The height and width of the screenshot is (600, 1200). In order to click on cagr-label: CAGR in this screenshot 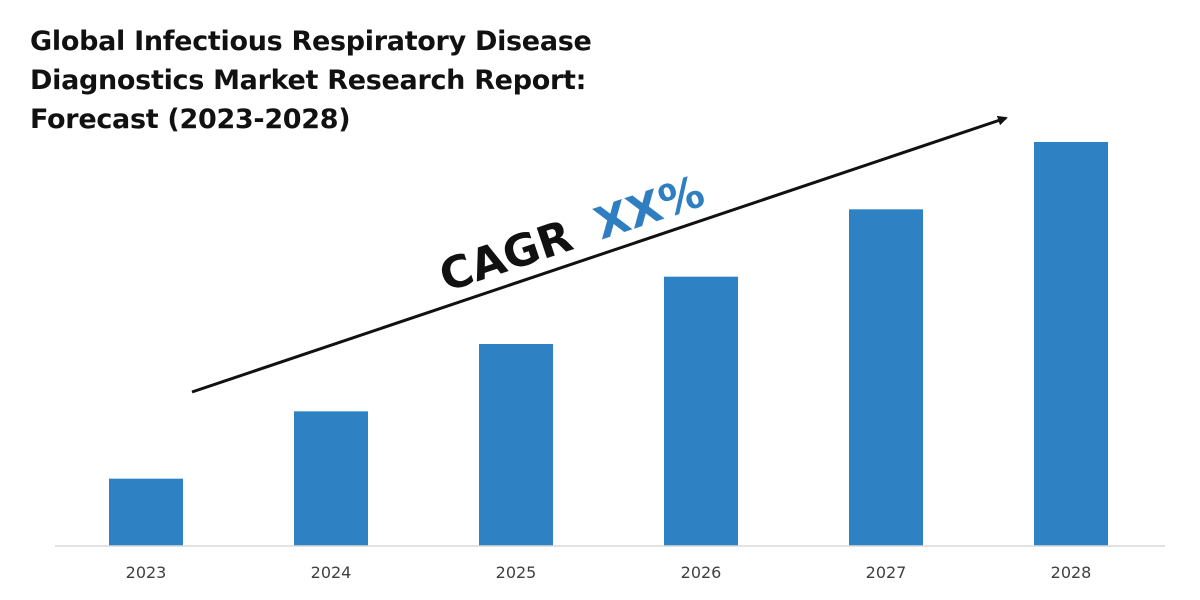, I will do `click(505, 257)`.